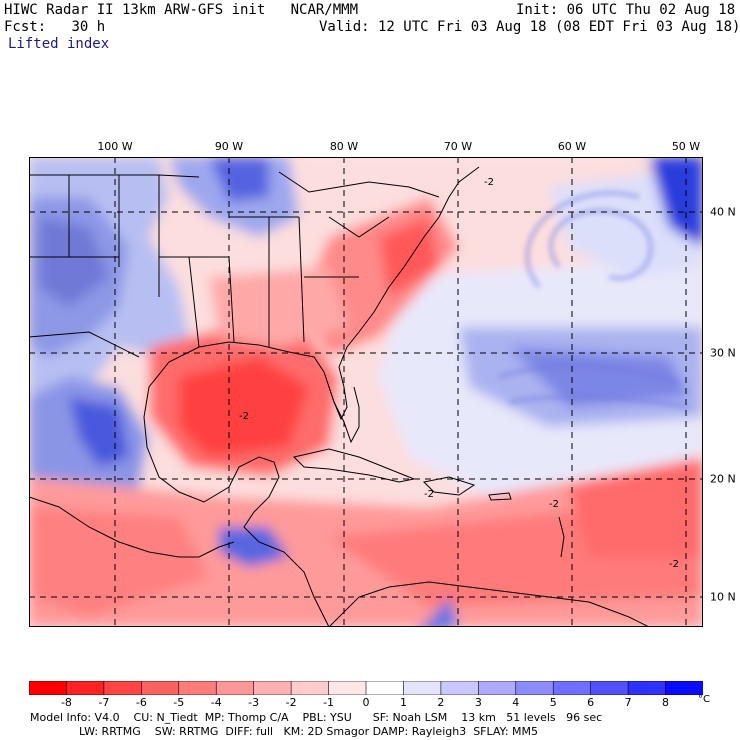 The width and height of the screenshot is (740, 740). I want to click on lon-label-50w: 50 W, so click(686, 146).